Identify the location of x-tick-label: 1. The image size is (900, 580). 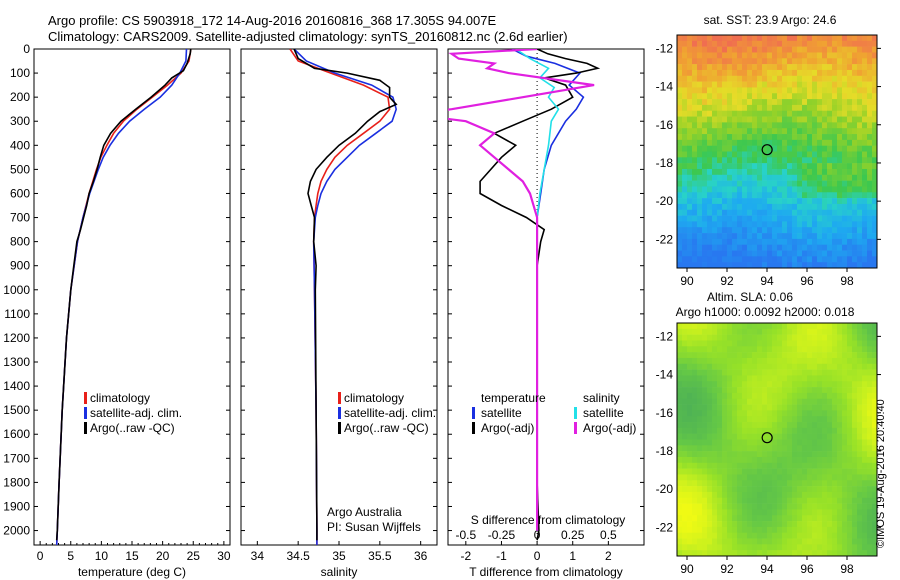
(572, 556).